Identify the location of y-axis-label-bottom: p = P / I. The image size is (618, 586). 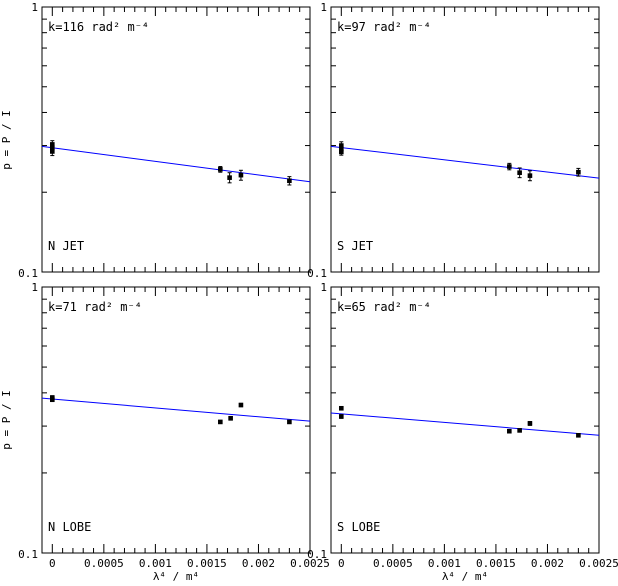
(6, 420).